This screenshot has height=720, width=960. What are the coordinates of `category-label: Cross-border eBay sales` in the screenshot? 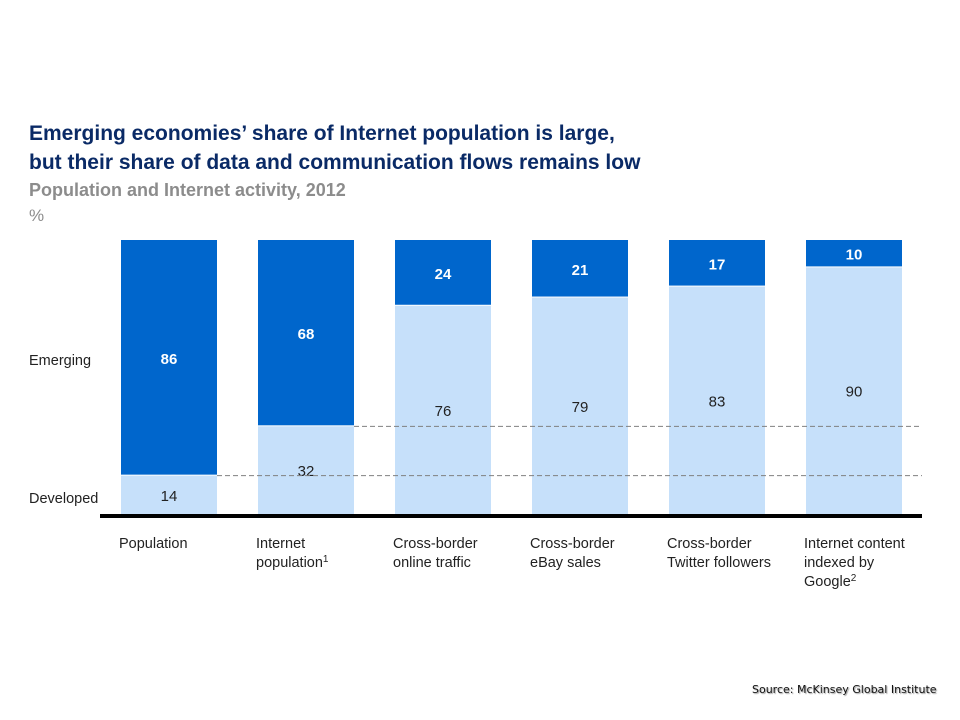 It's located at (572, 553).